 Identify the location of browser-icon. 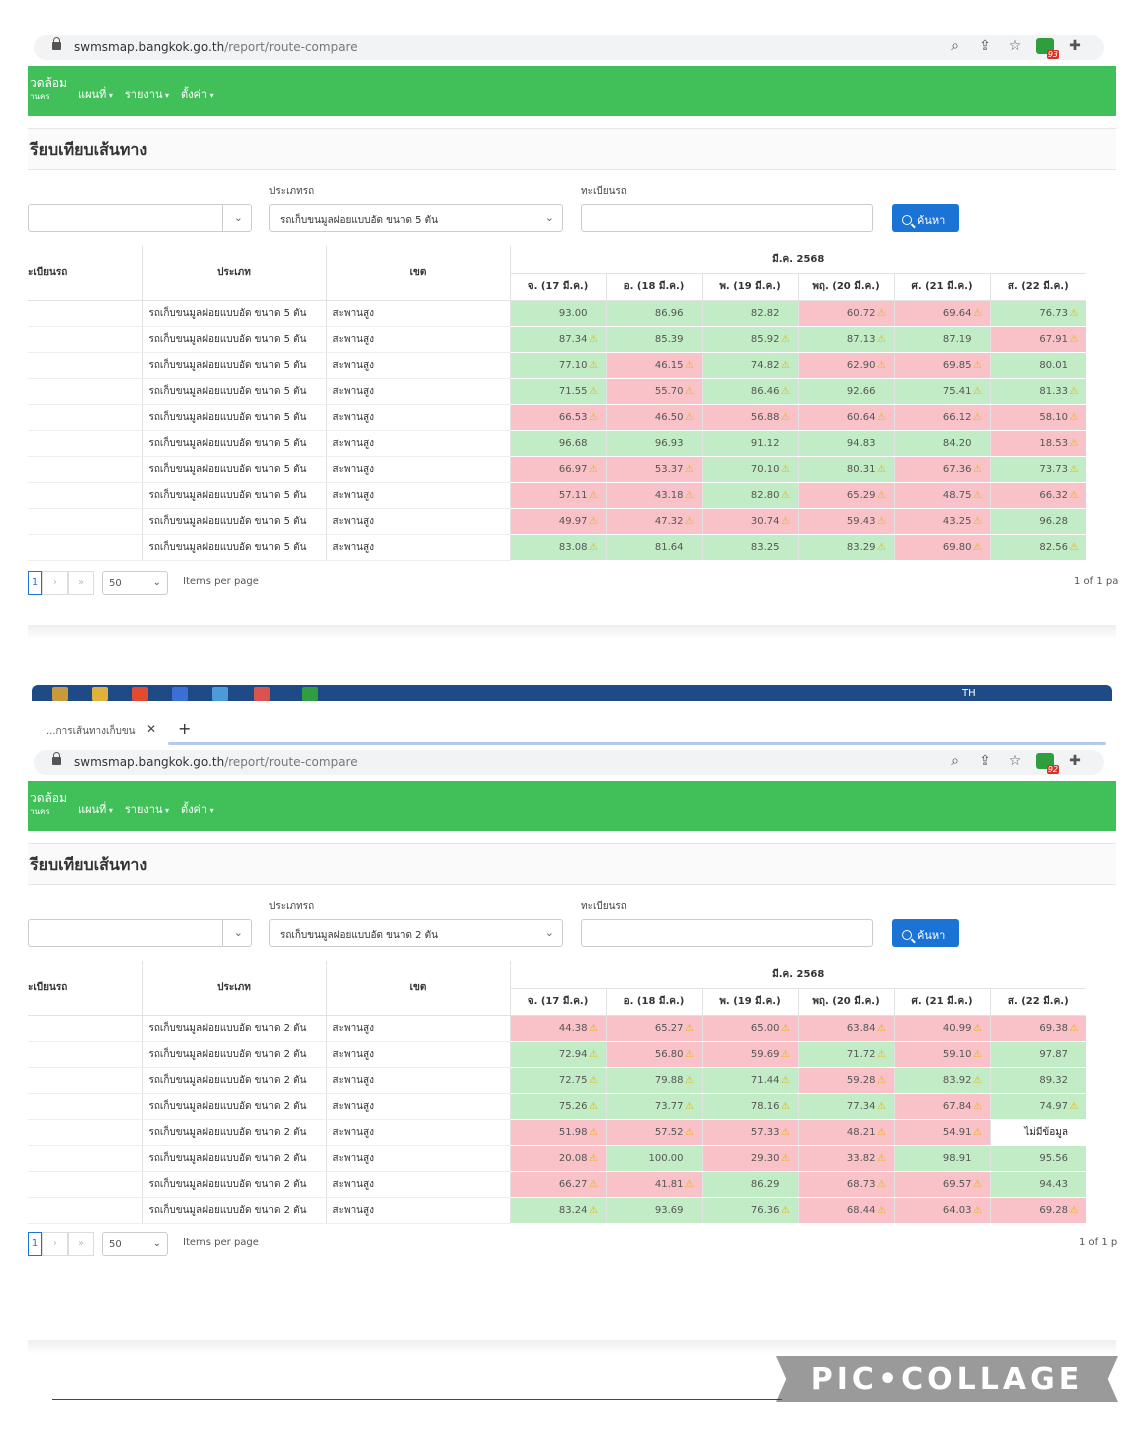
(220, 694).